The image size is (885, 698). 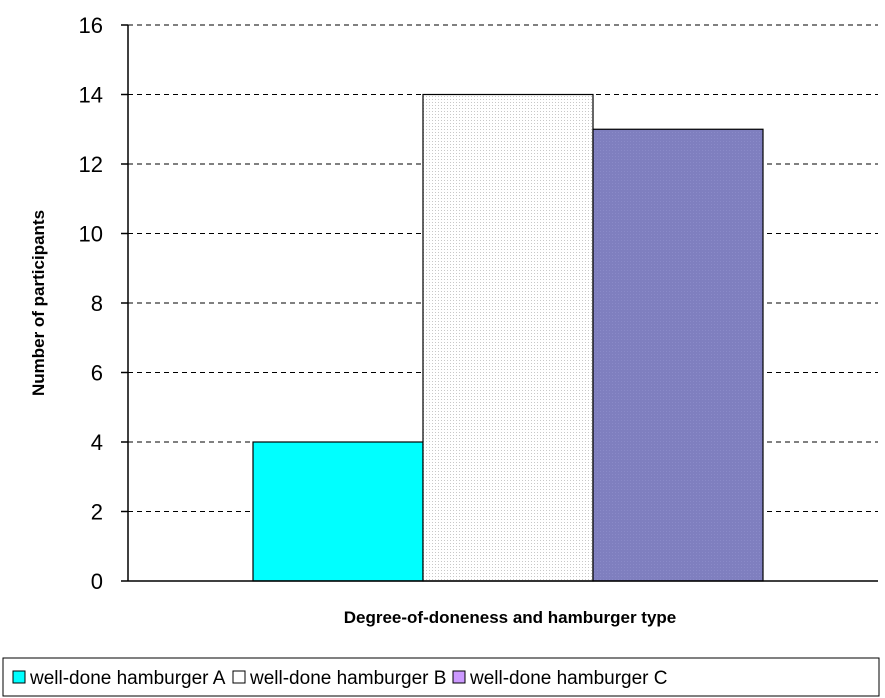 I want to click on y-tick-label: 16, so click(x=91, y=25).